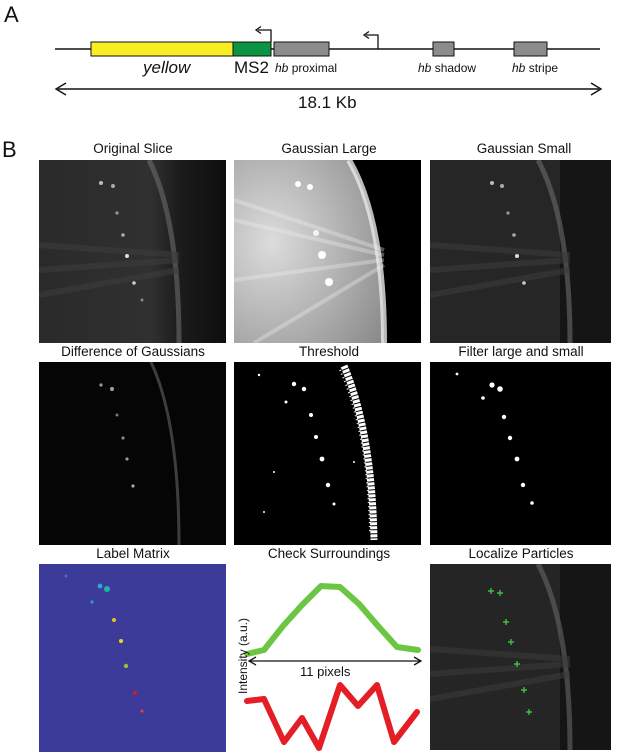 The image size is (617, 756). Describe the element at coordinates (327, 102) in the screenshot. I see `construct-length-label: 18.1 Kb` at that location.